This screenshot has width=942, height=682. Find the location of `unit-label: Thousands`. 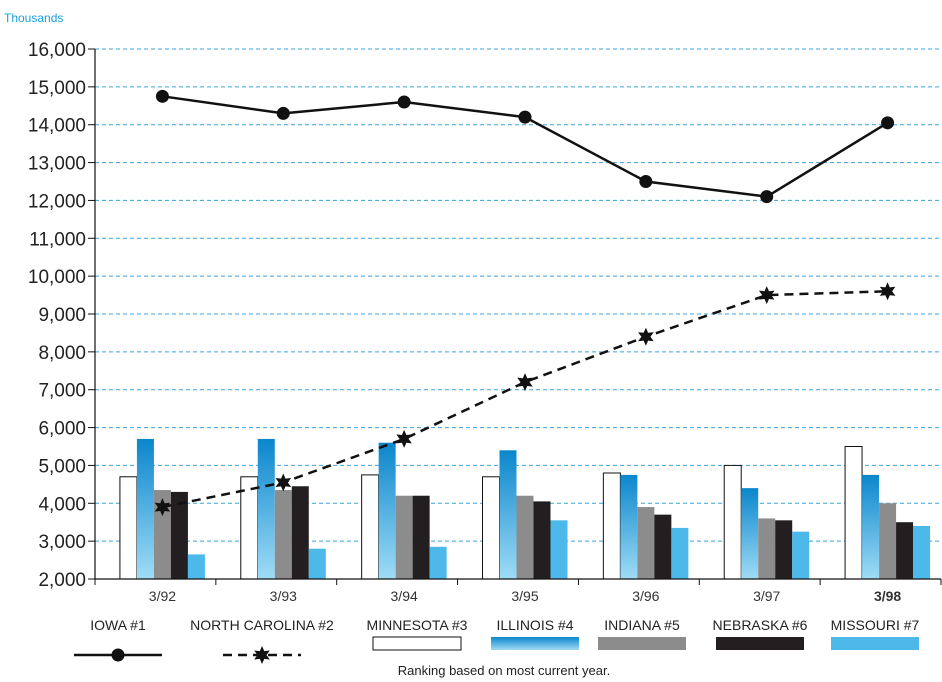

unit-label: Thousands is located at coordinates (33, 18).